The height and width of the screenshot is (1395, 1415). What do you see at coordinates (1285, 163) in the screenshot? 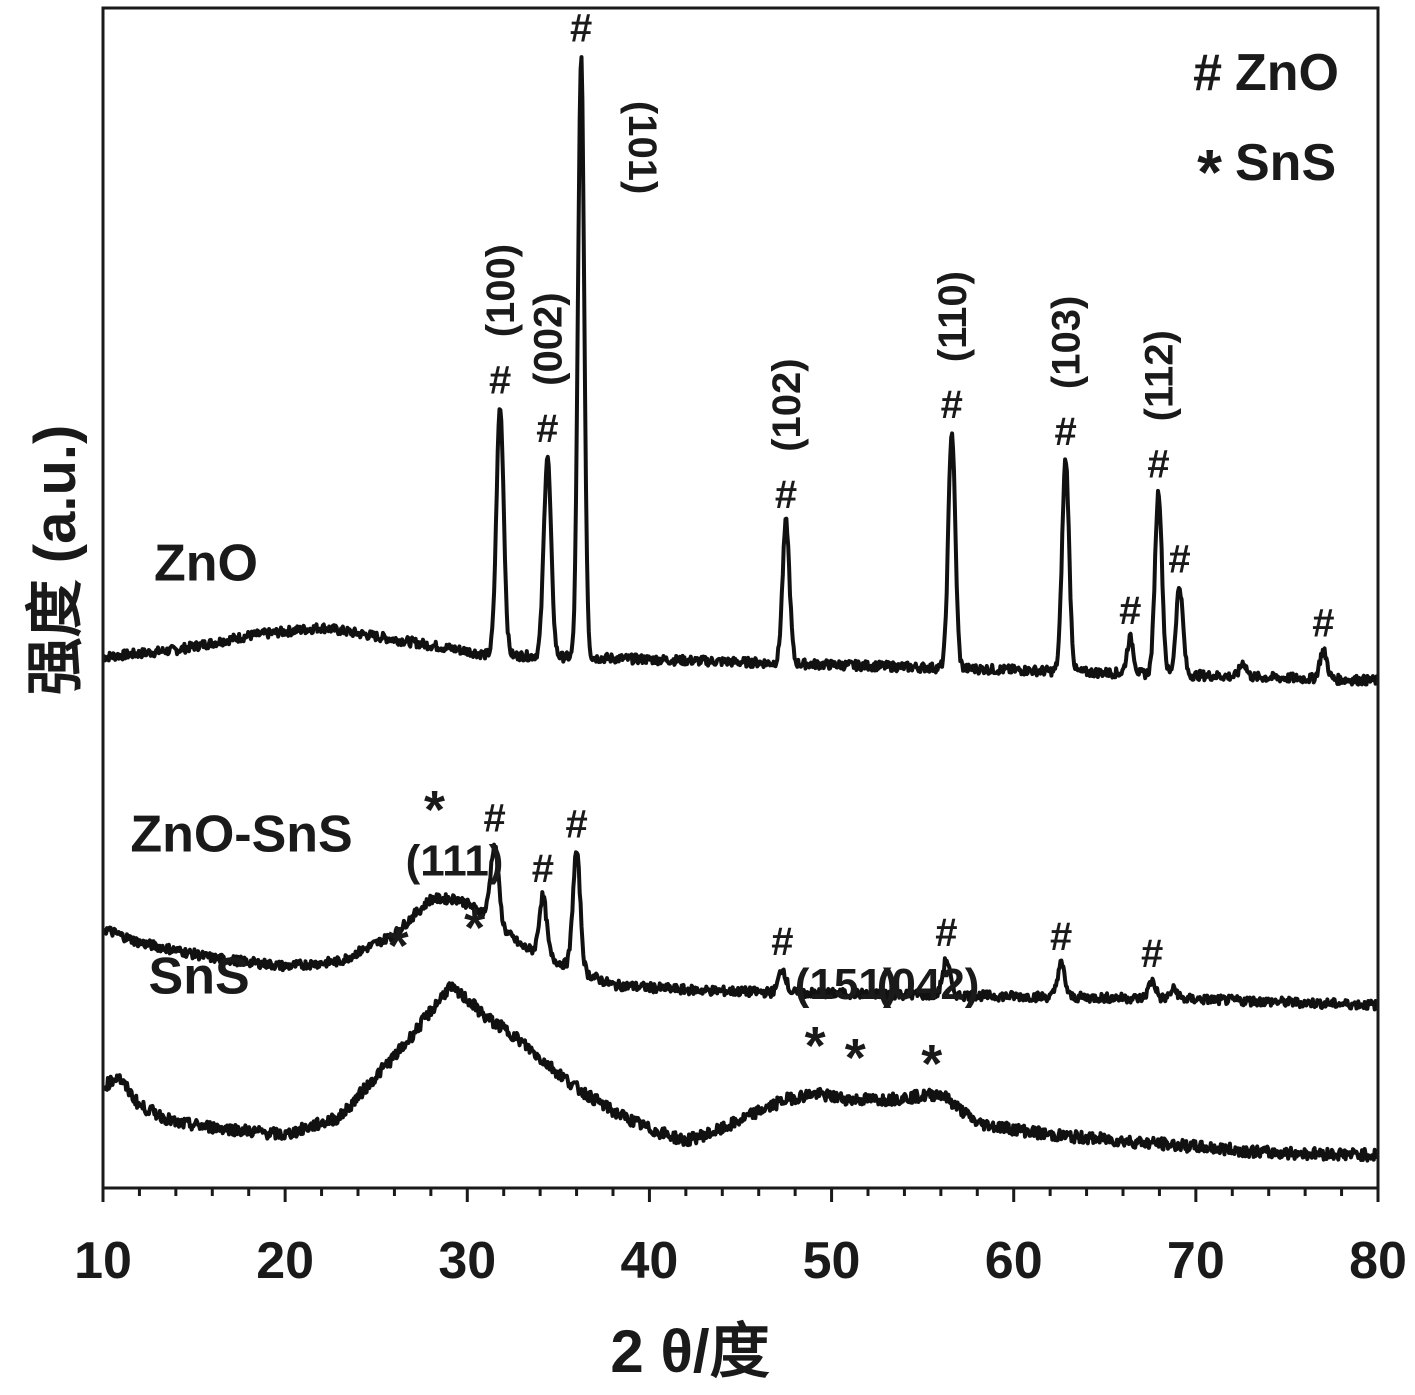
I see `legend-label: SnS` at bounding box center [1285, 163].